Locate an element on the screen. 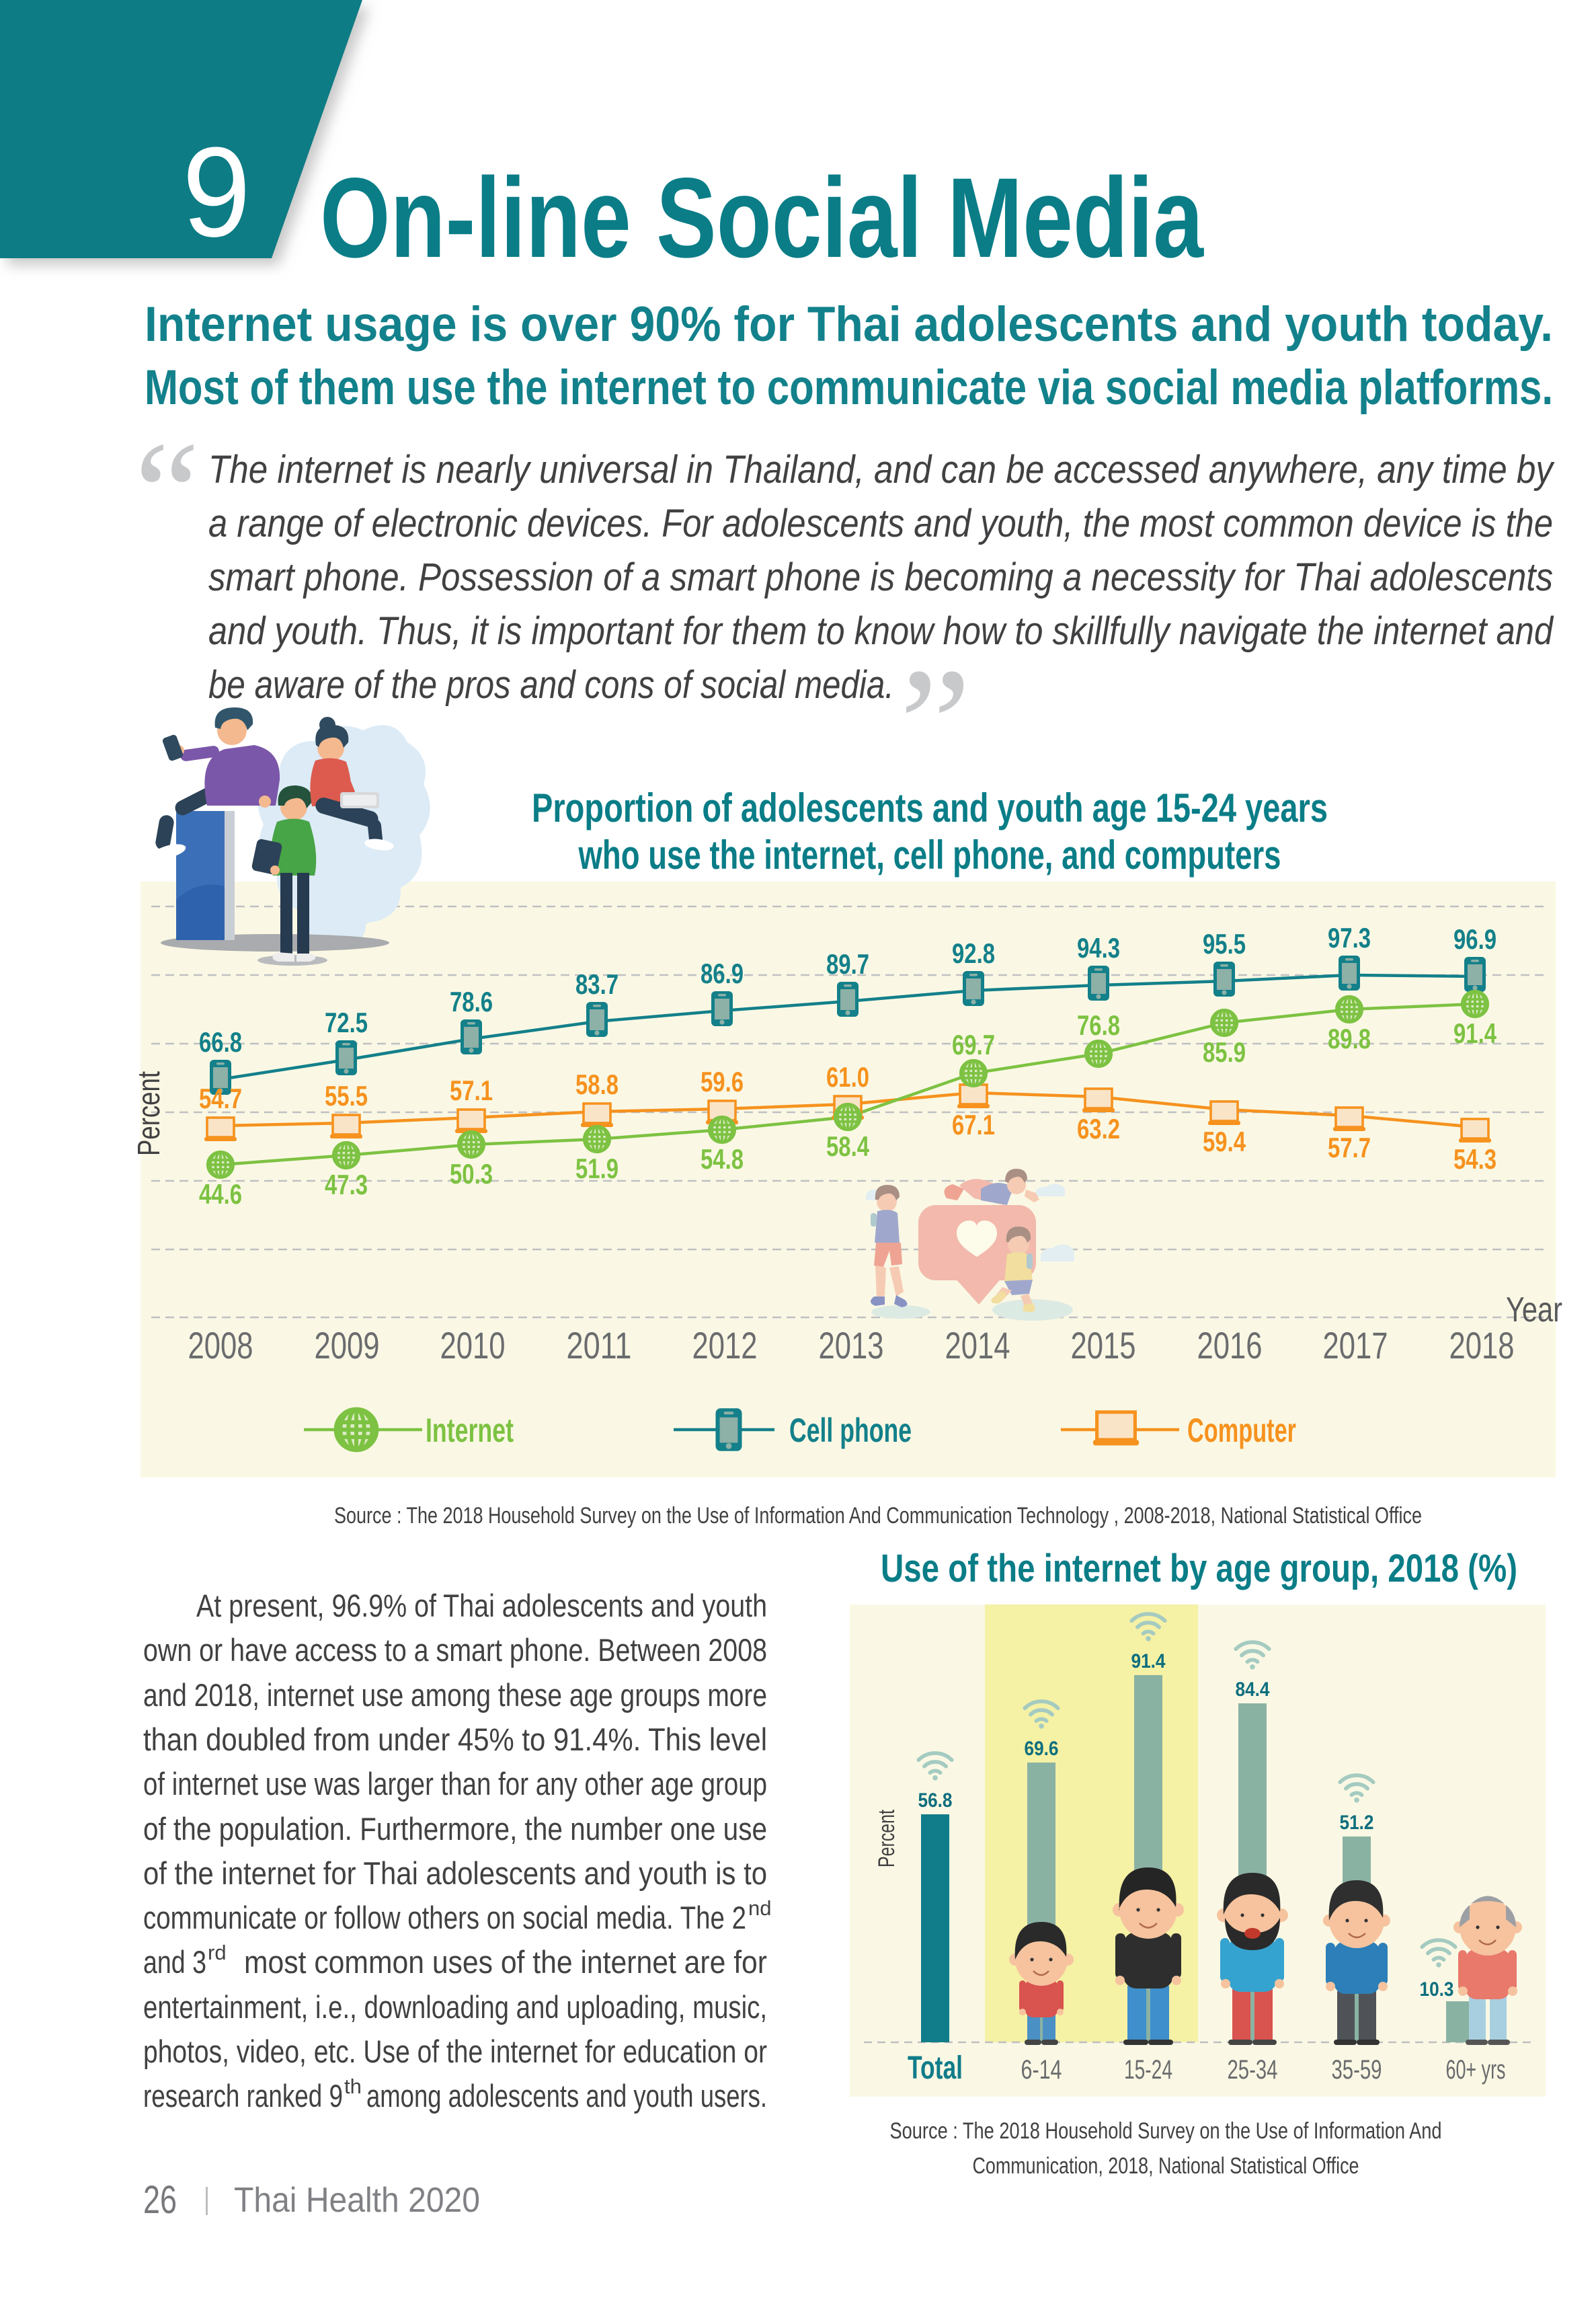  svg-text: 72.5 is located at coordinates (346, 1022).